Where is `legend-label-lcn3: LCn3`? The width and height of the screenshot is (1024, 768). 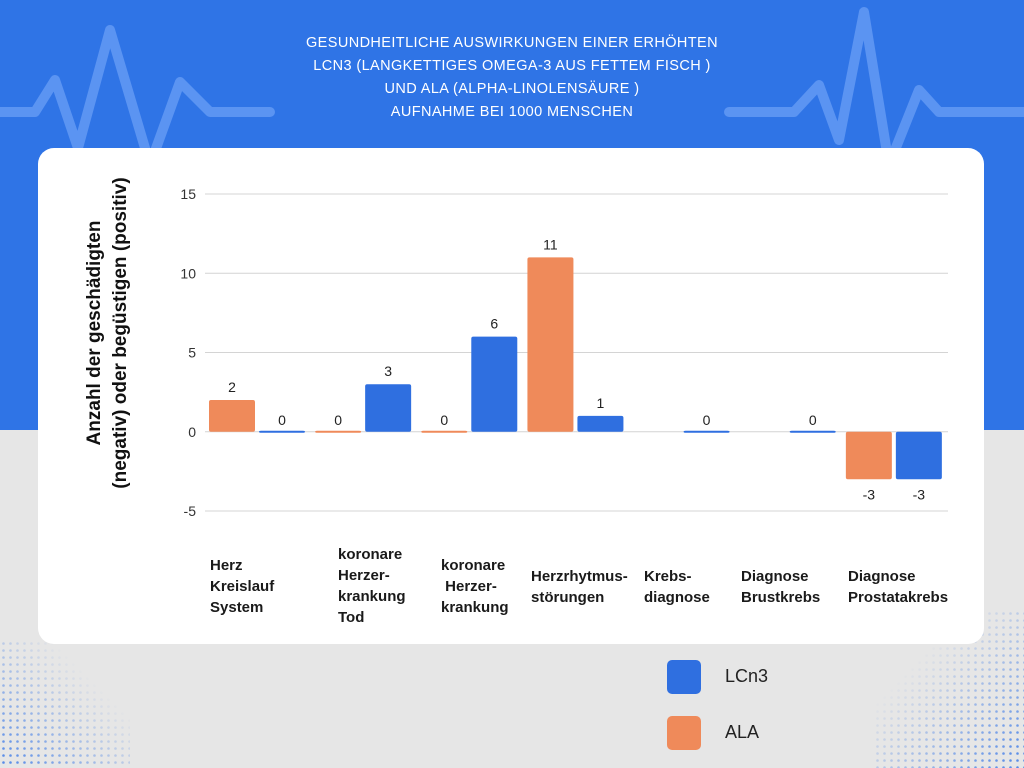 legend-label-lcn3: LCn3 is located at coordinates (747, 676).